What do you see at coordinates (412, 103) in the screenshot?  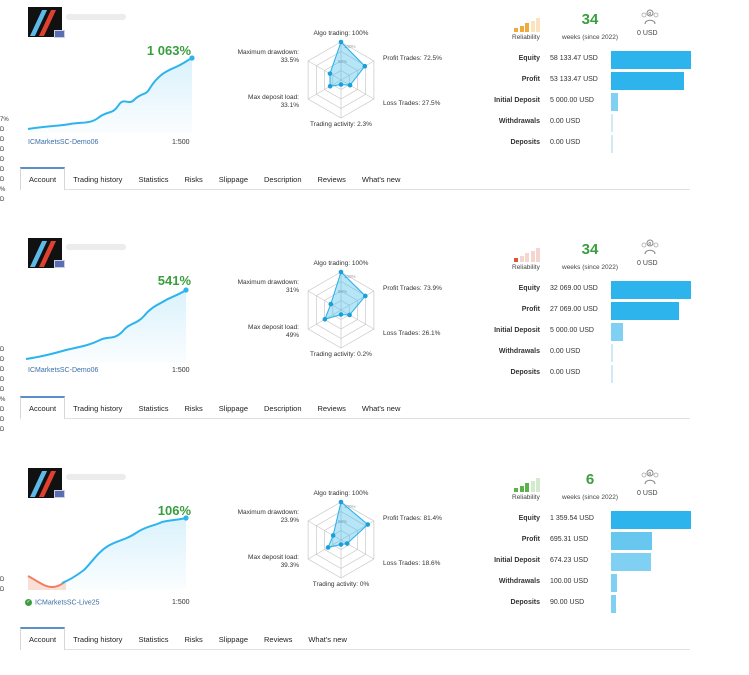 I see `radar-label-loss: Loss Trades: 27.5%` at bounding box center [412, 103].